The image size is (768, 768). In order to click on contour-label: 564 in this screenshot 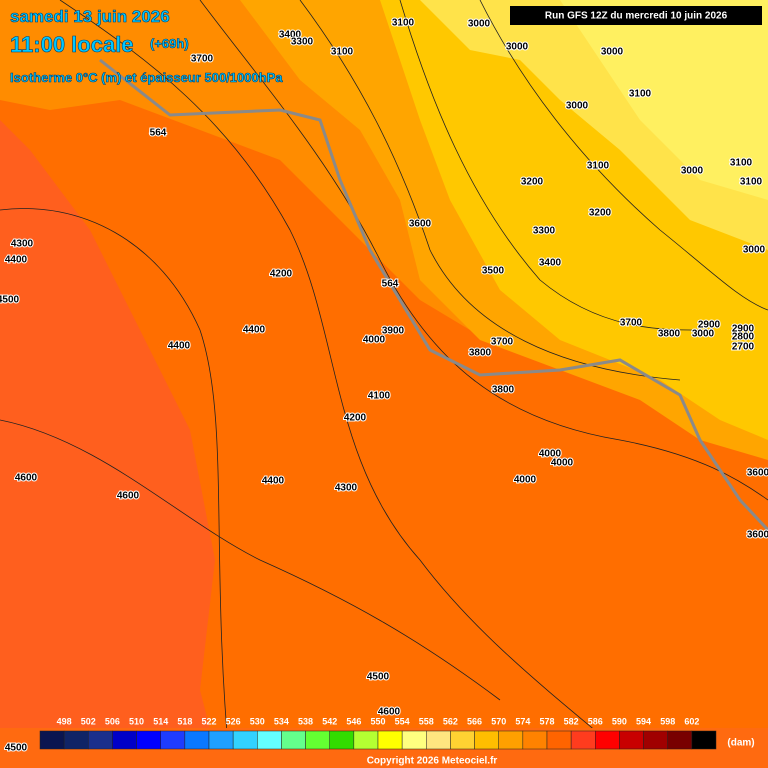, I will do `click(390, 284)`.